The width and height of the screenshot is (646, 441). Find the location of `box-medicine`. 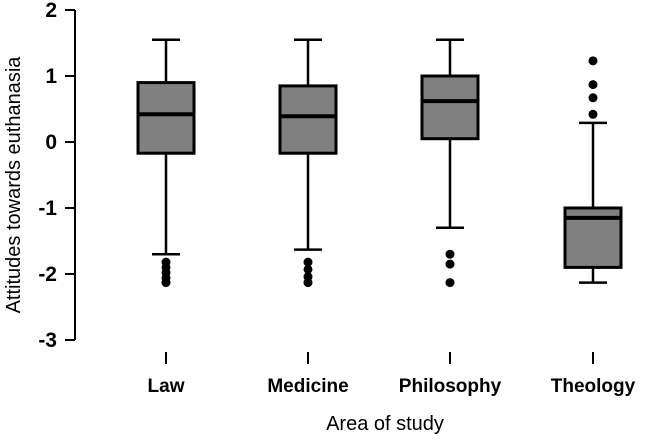

box-medicine is located at coordinates (308, 163).